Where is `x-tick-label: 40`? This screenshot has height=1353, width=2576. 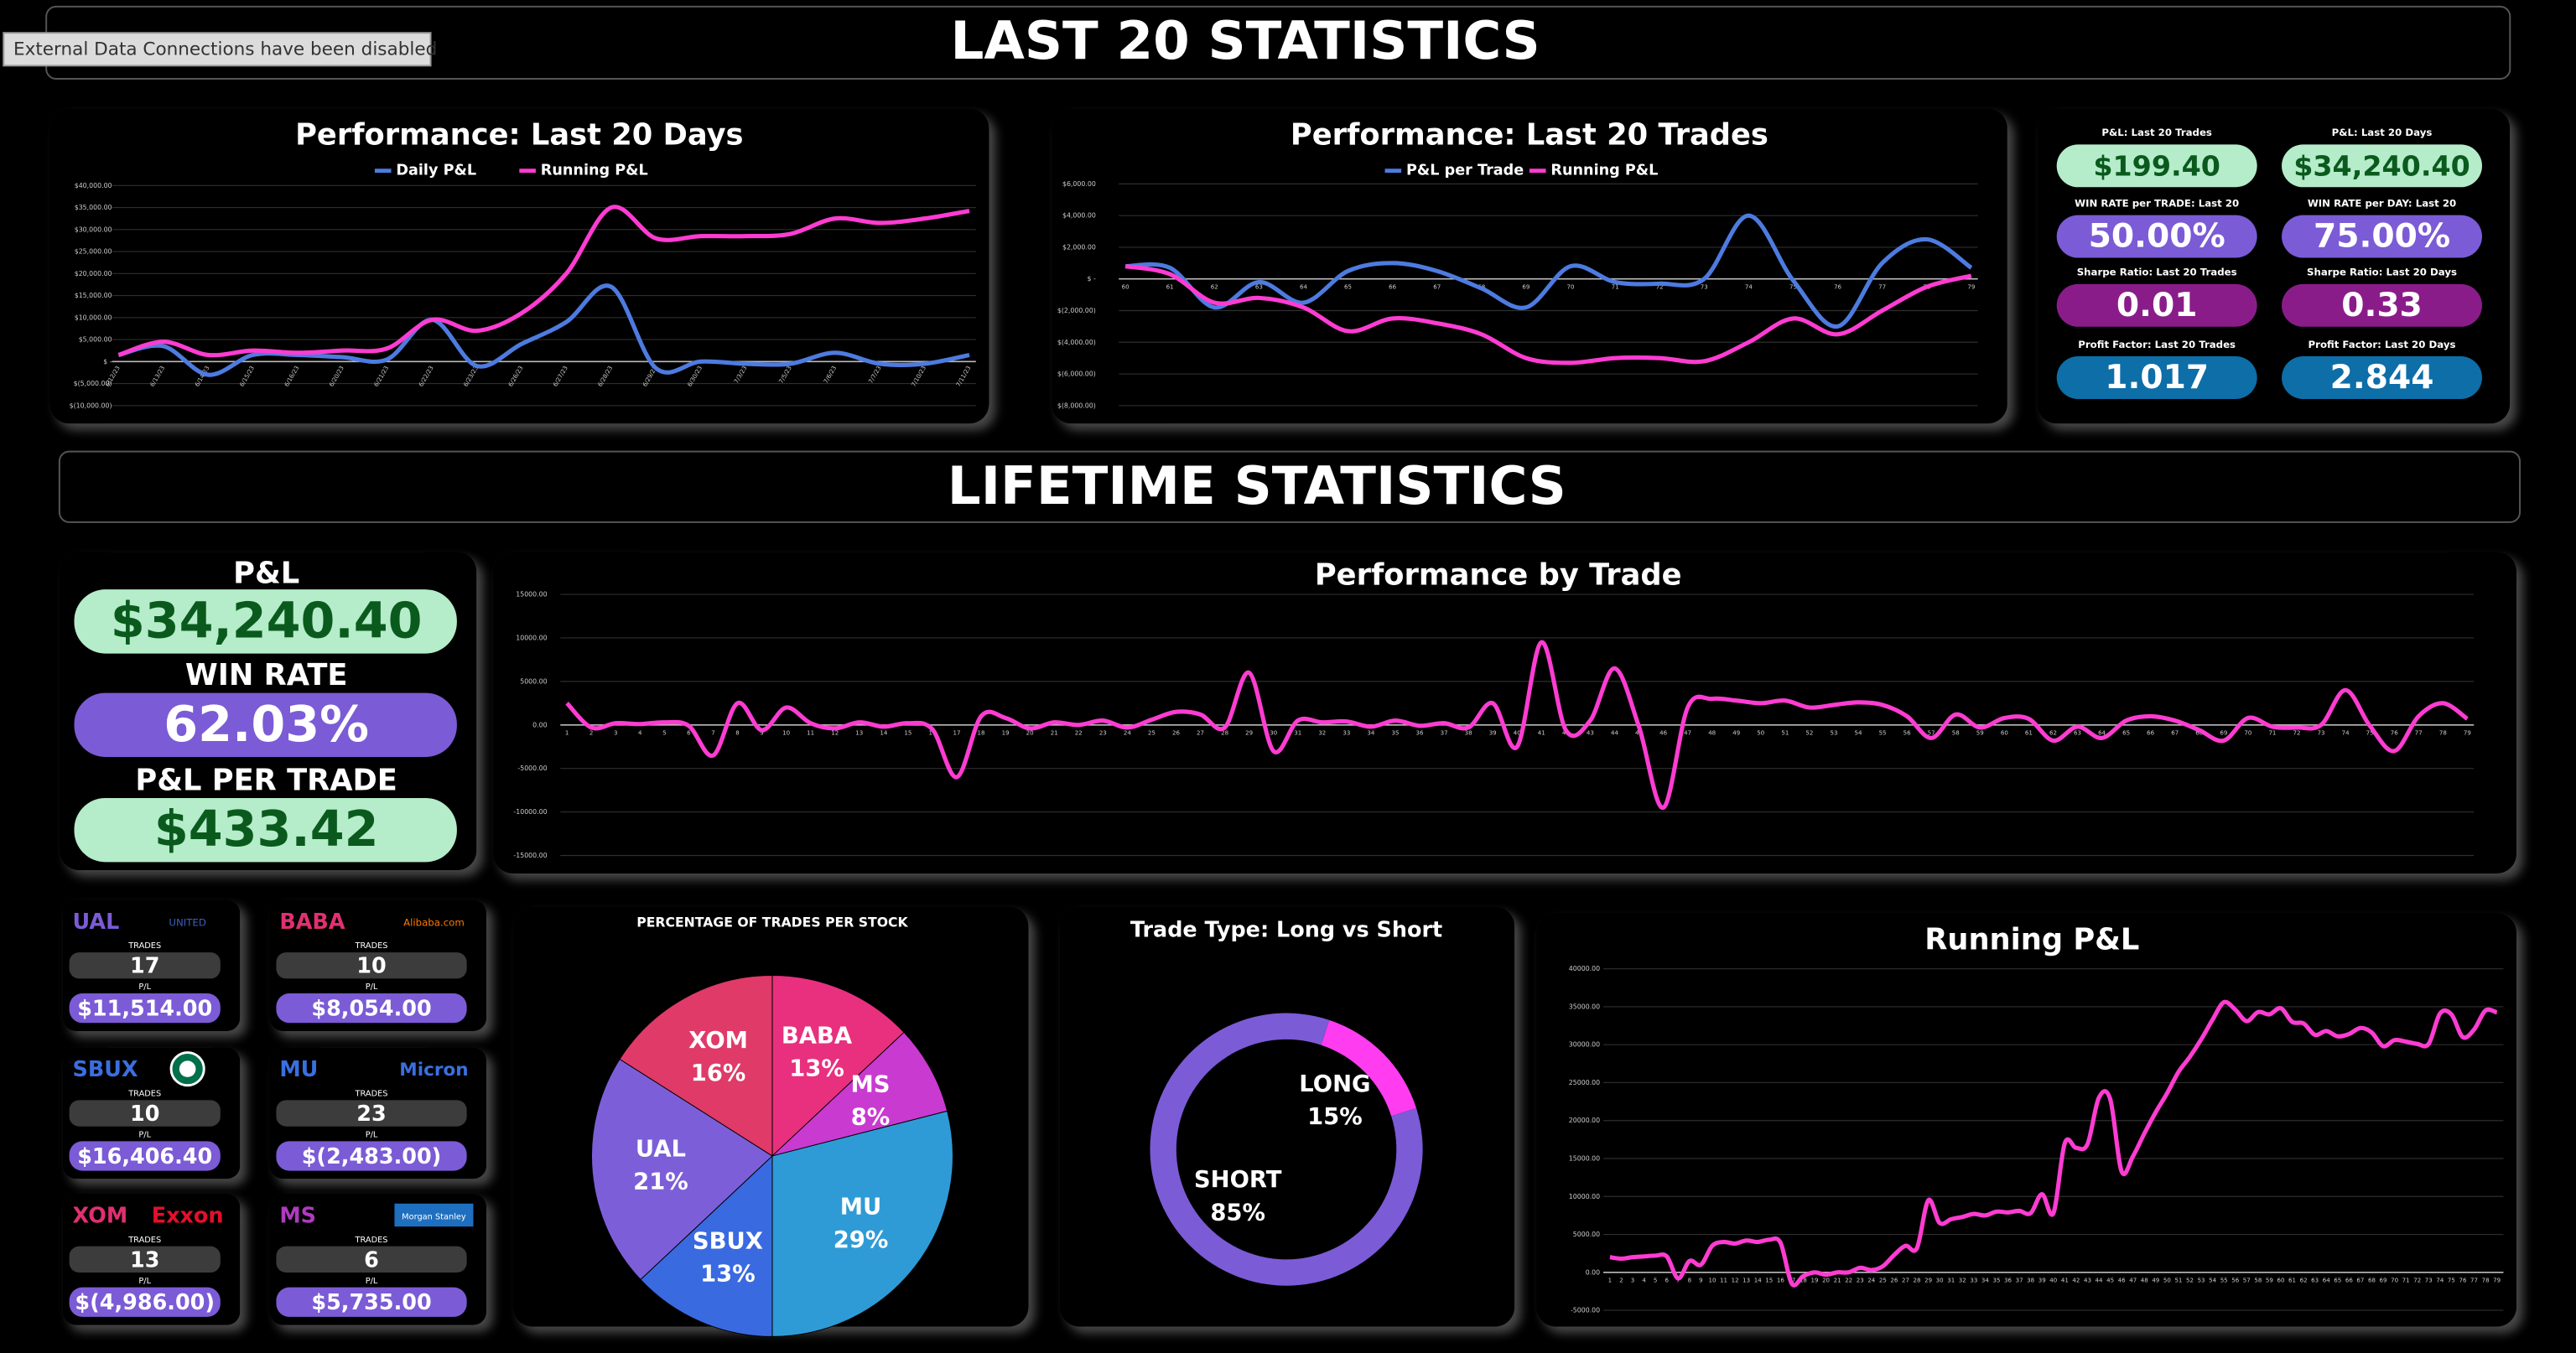
x-tick-label: 40 is located at coordinates (1517, 733).